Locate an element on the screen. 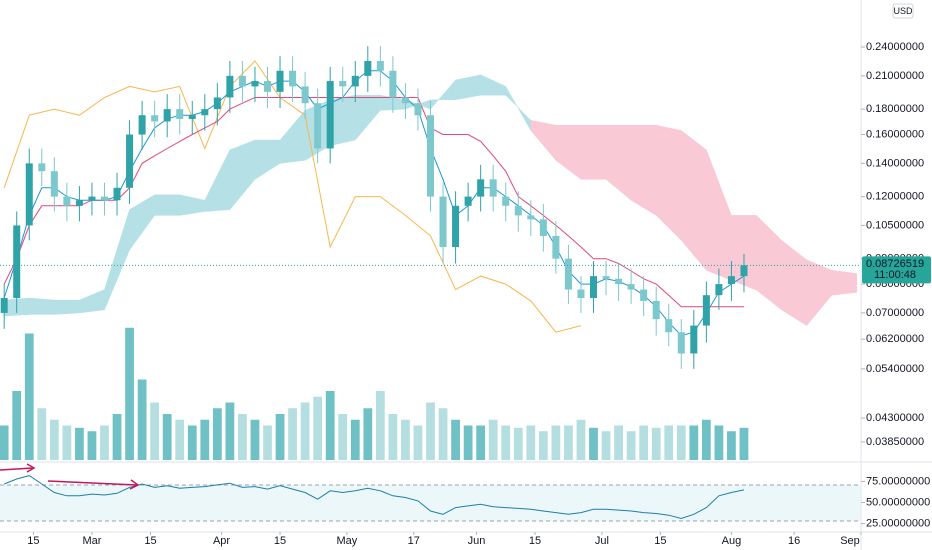 This screenshot has height=550, width=932. last-price-label: 0.08726519 is located at coordinates (895, 264).